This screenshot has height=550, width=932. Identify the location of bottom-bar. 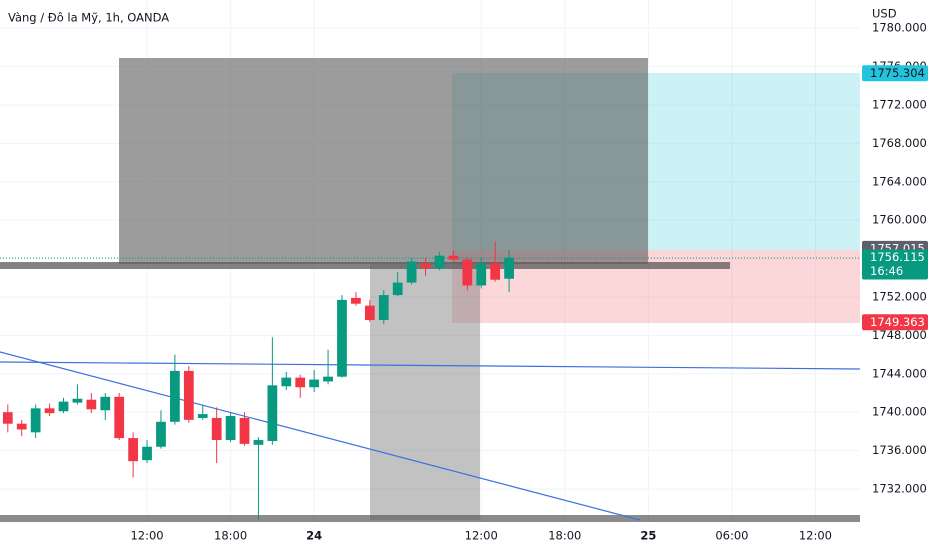
(430, 518).